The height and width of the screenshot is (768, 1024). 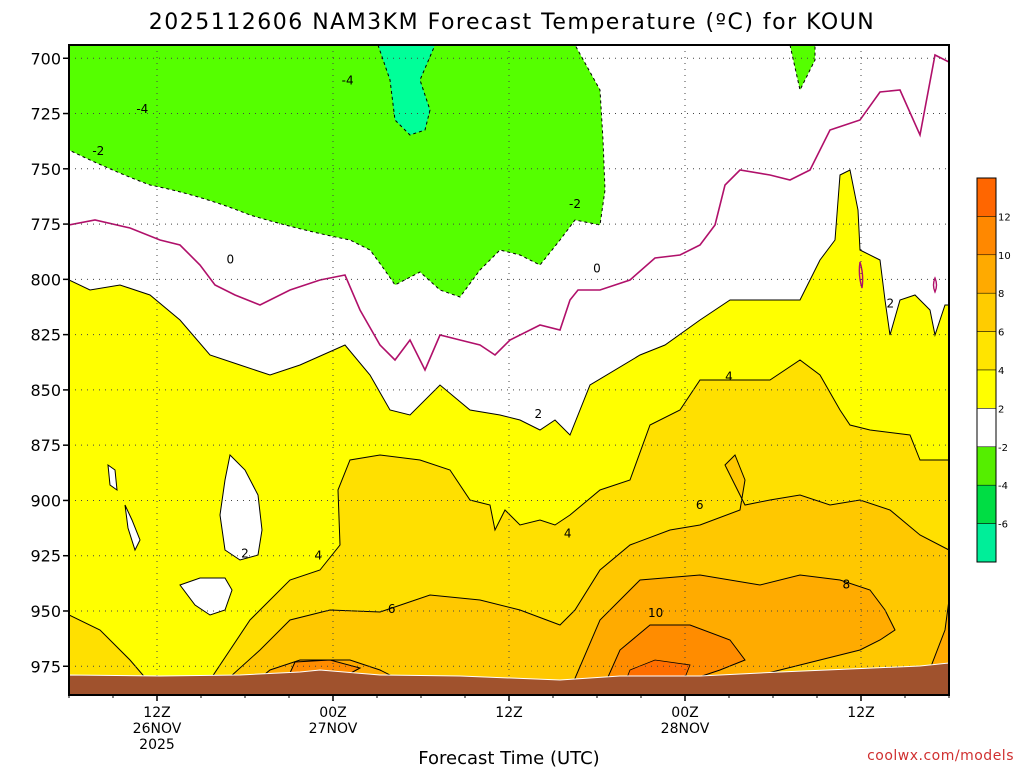 I want to click on ground-surface, so click(x=509, y=678).